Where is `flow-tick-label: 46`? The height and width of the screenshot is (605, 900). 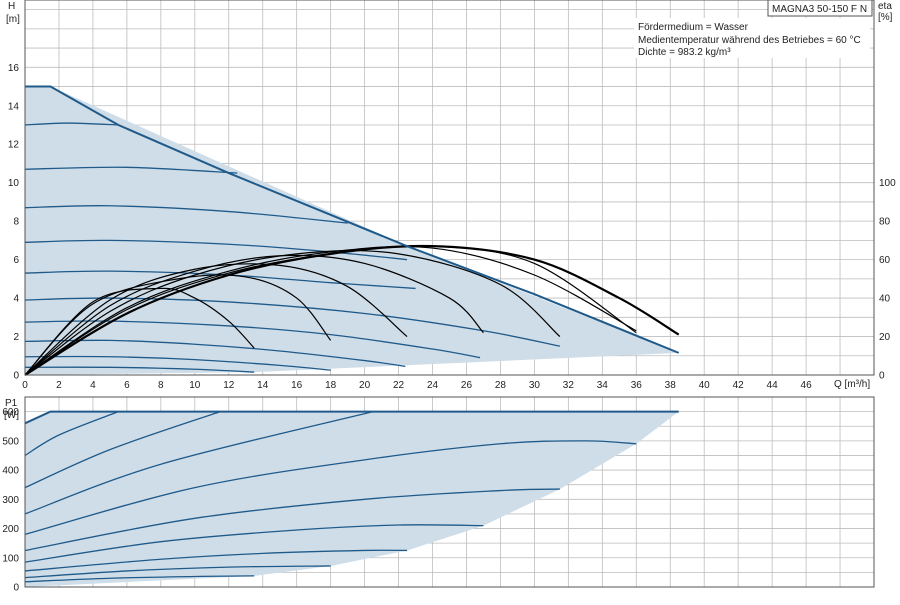 flow-tick-label: 46 is located at coordinates (807, 385).